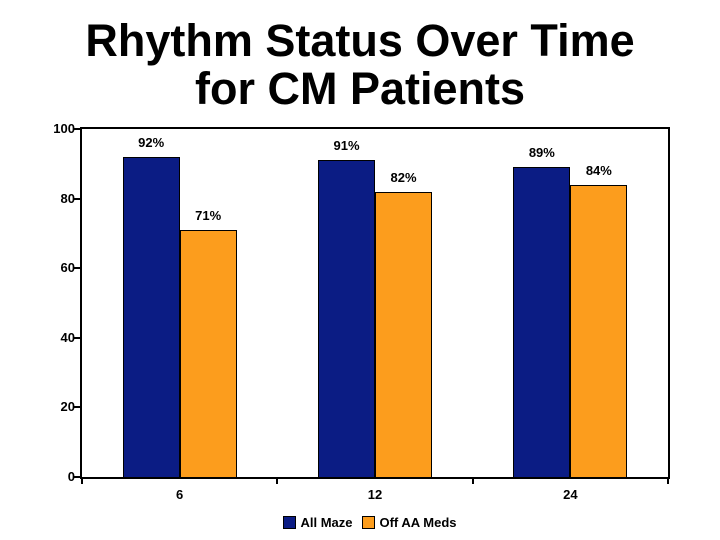 This screenshot has width=720, height=540. Describe the element at coordinates (360, 88) in the screenshot. I see `slide-title-line2: for CM Patients` at that location.